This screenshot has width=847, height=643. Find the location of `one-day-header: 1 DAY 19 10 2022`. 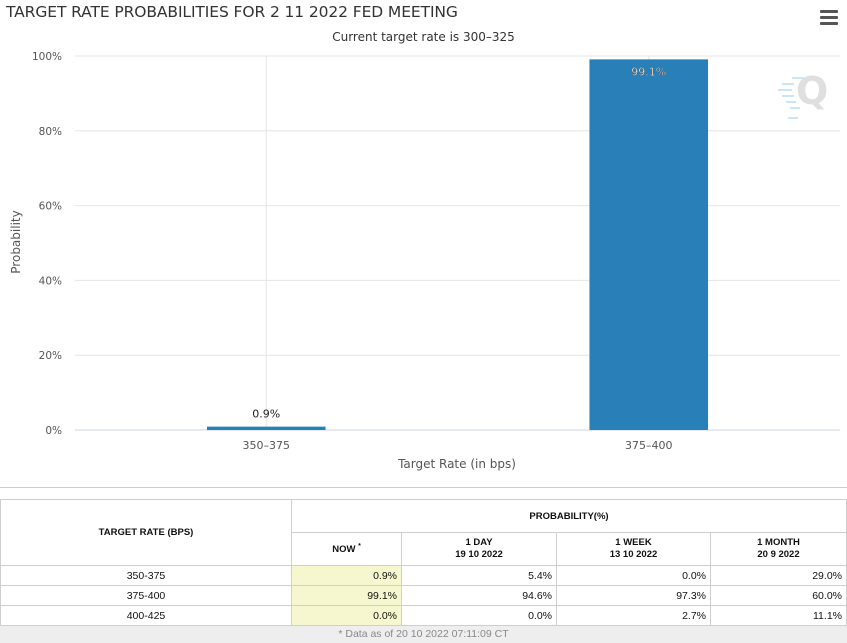

one-day-header: 1 DAY 19 10 2022 is located at coordinates (479, 549).